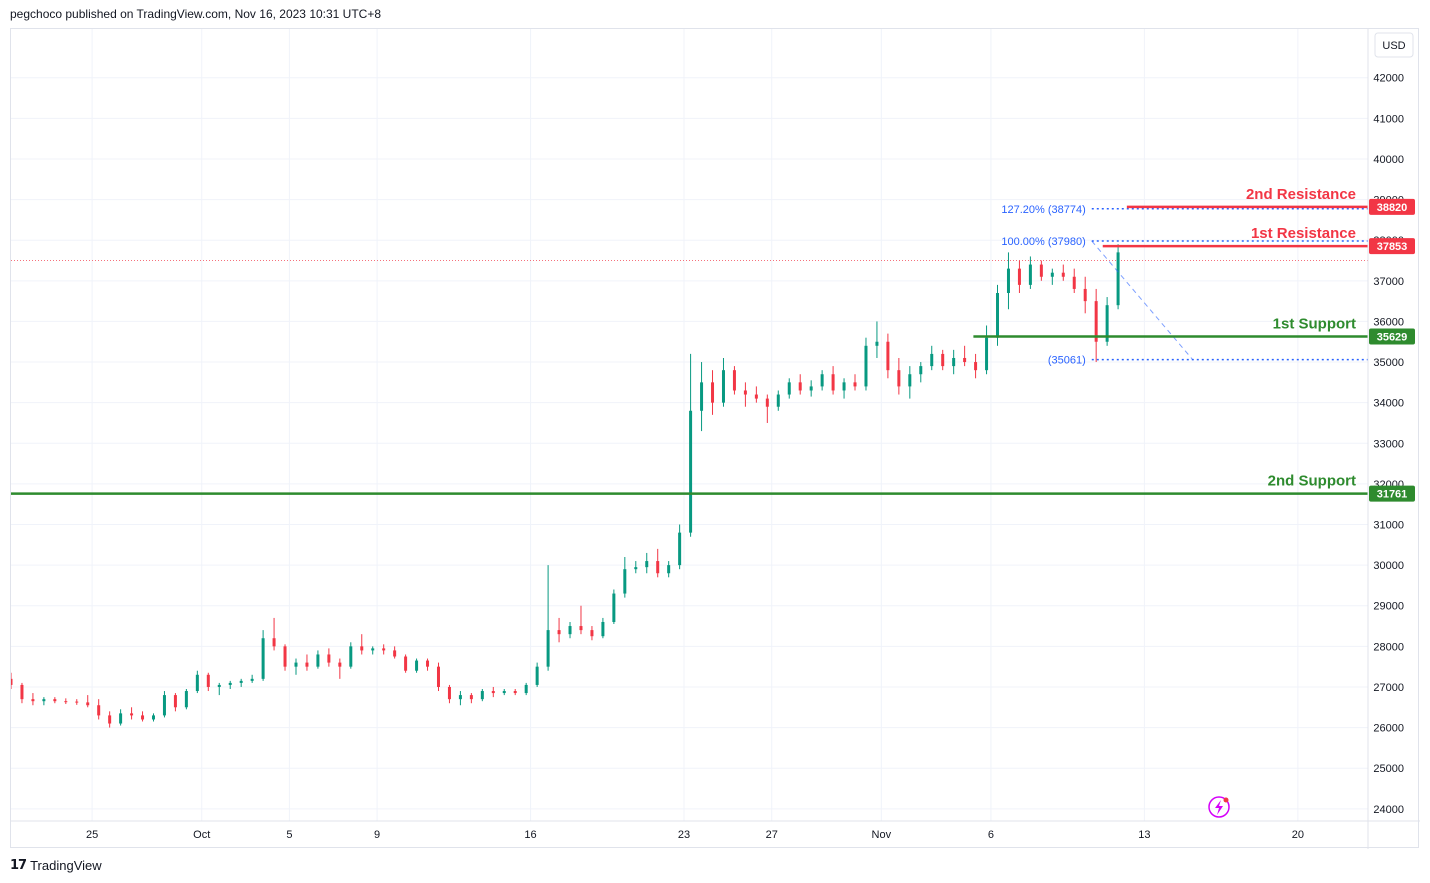 This screenshot has width=1430, height=883. What do you see at coordinates (18, 865) in the screenshot?
I see `tradingview-logo-icon: 17` at bounding box center [18, 865].